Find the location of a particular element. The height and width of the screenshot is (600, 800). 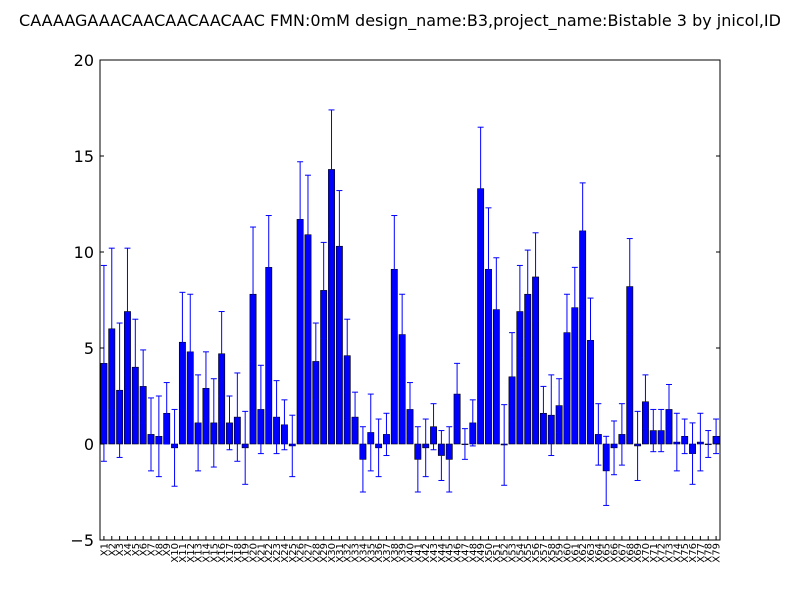

x-tick-label: X17 is located at coordinates (230, 553).